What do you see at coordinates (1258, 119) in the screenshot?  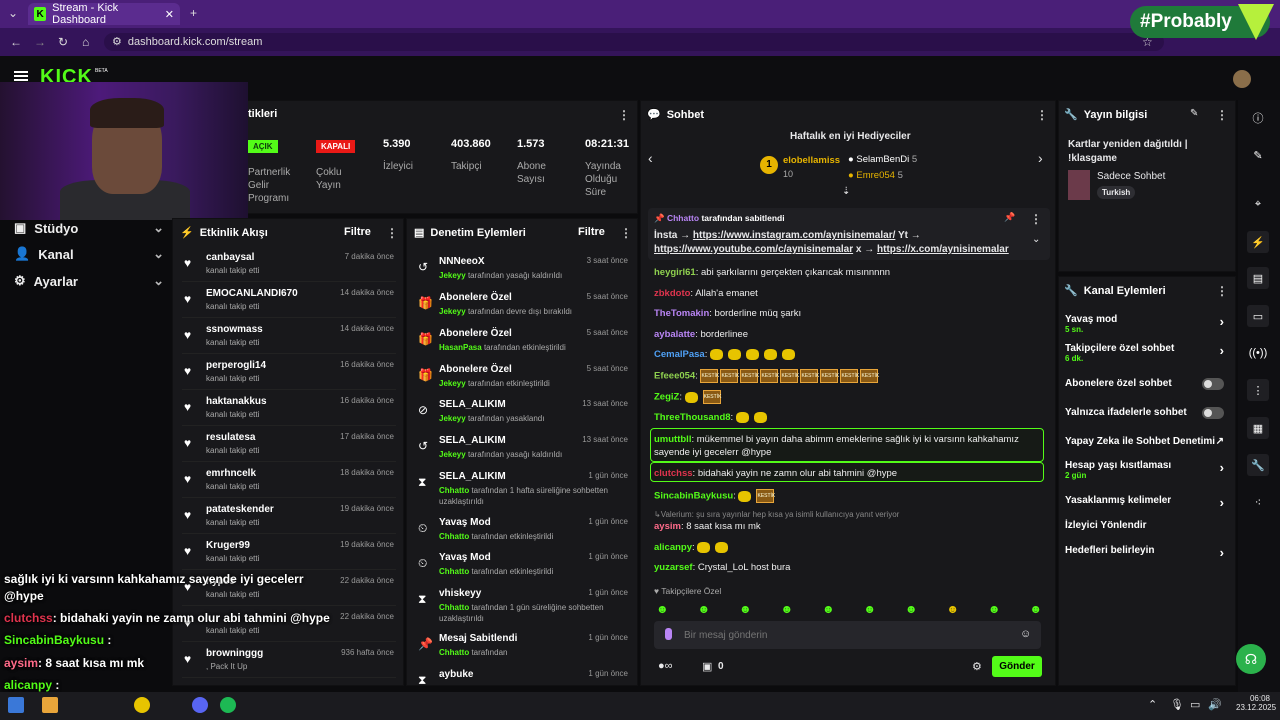 I see `info-icon: ⓘ` at bounding box center [1258, 119].